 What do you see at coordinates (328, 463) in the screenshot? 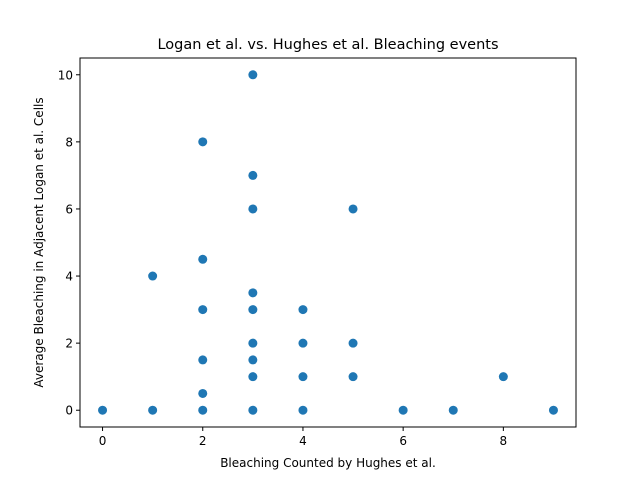
I see `x-axis-label: Bleaching Counted by Hughes et al.` at bounding box center [328, 463].